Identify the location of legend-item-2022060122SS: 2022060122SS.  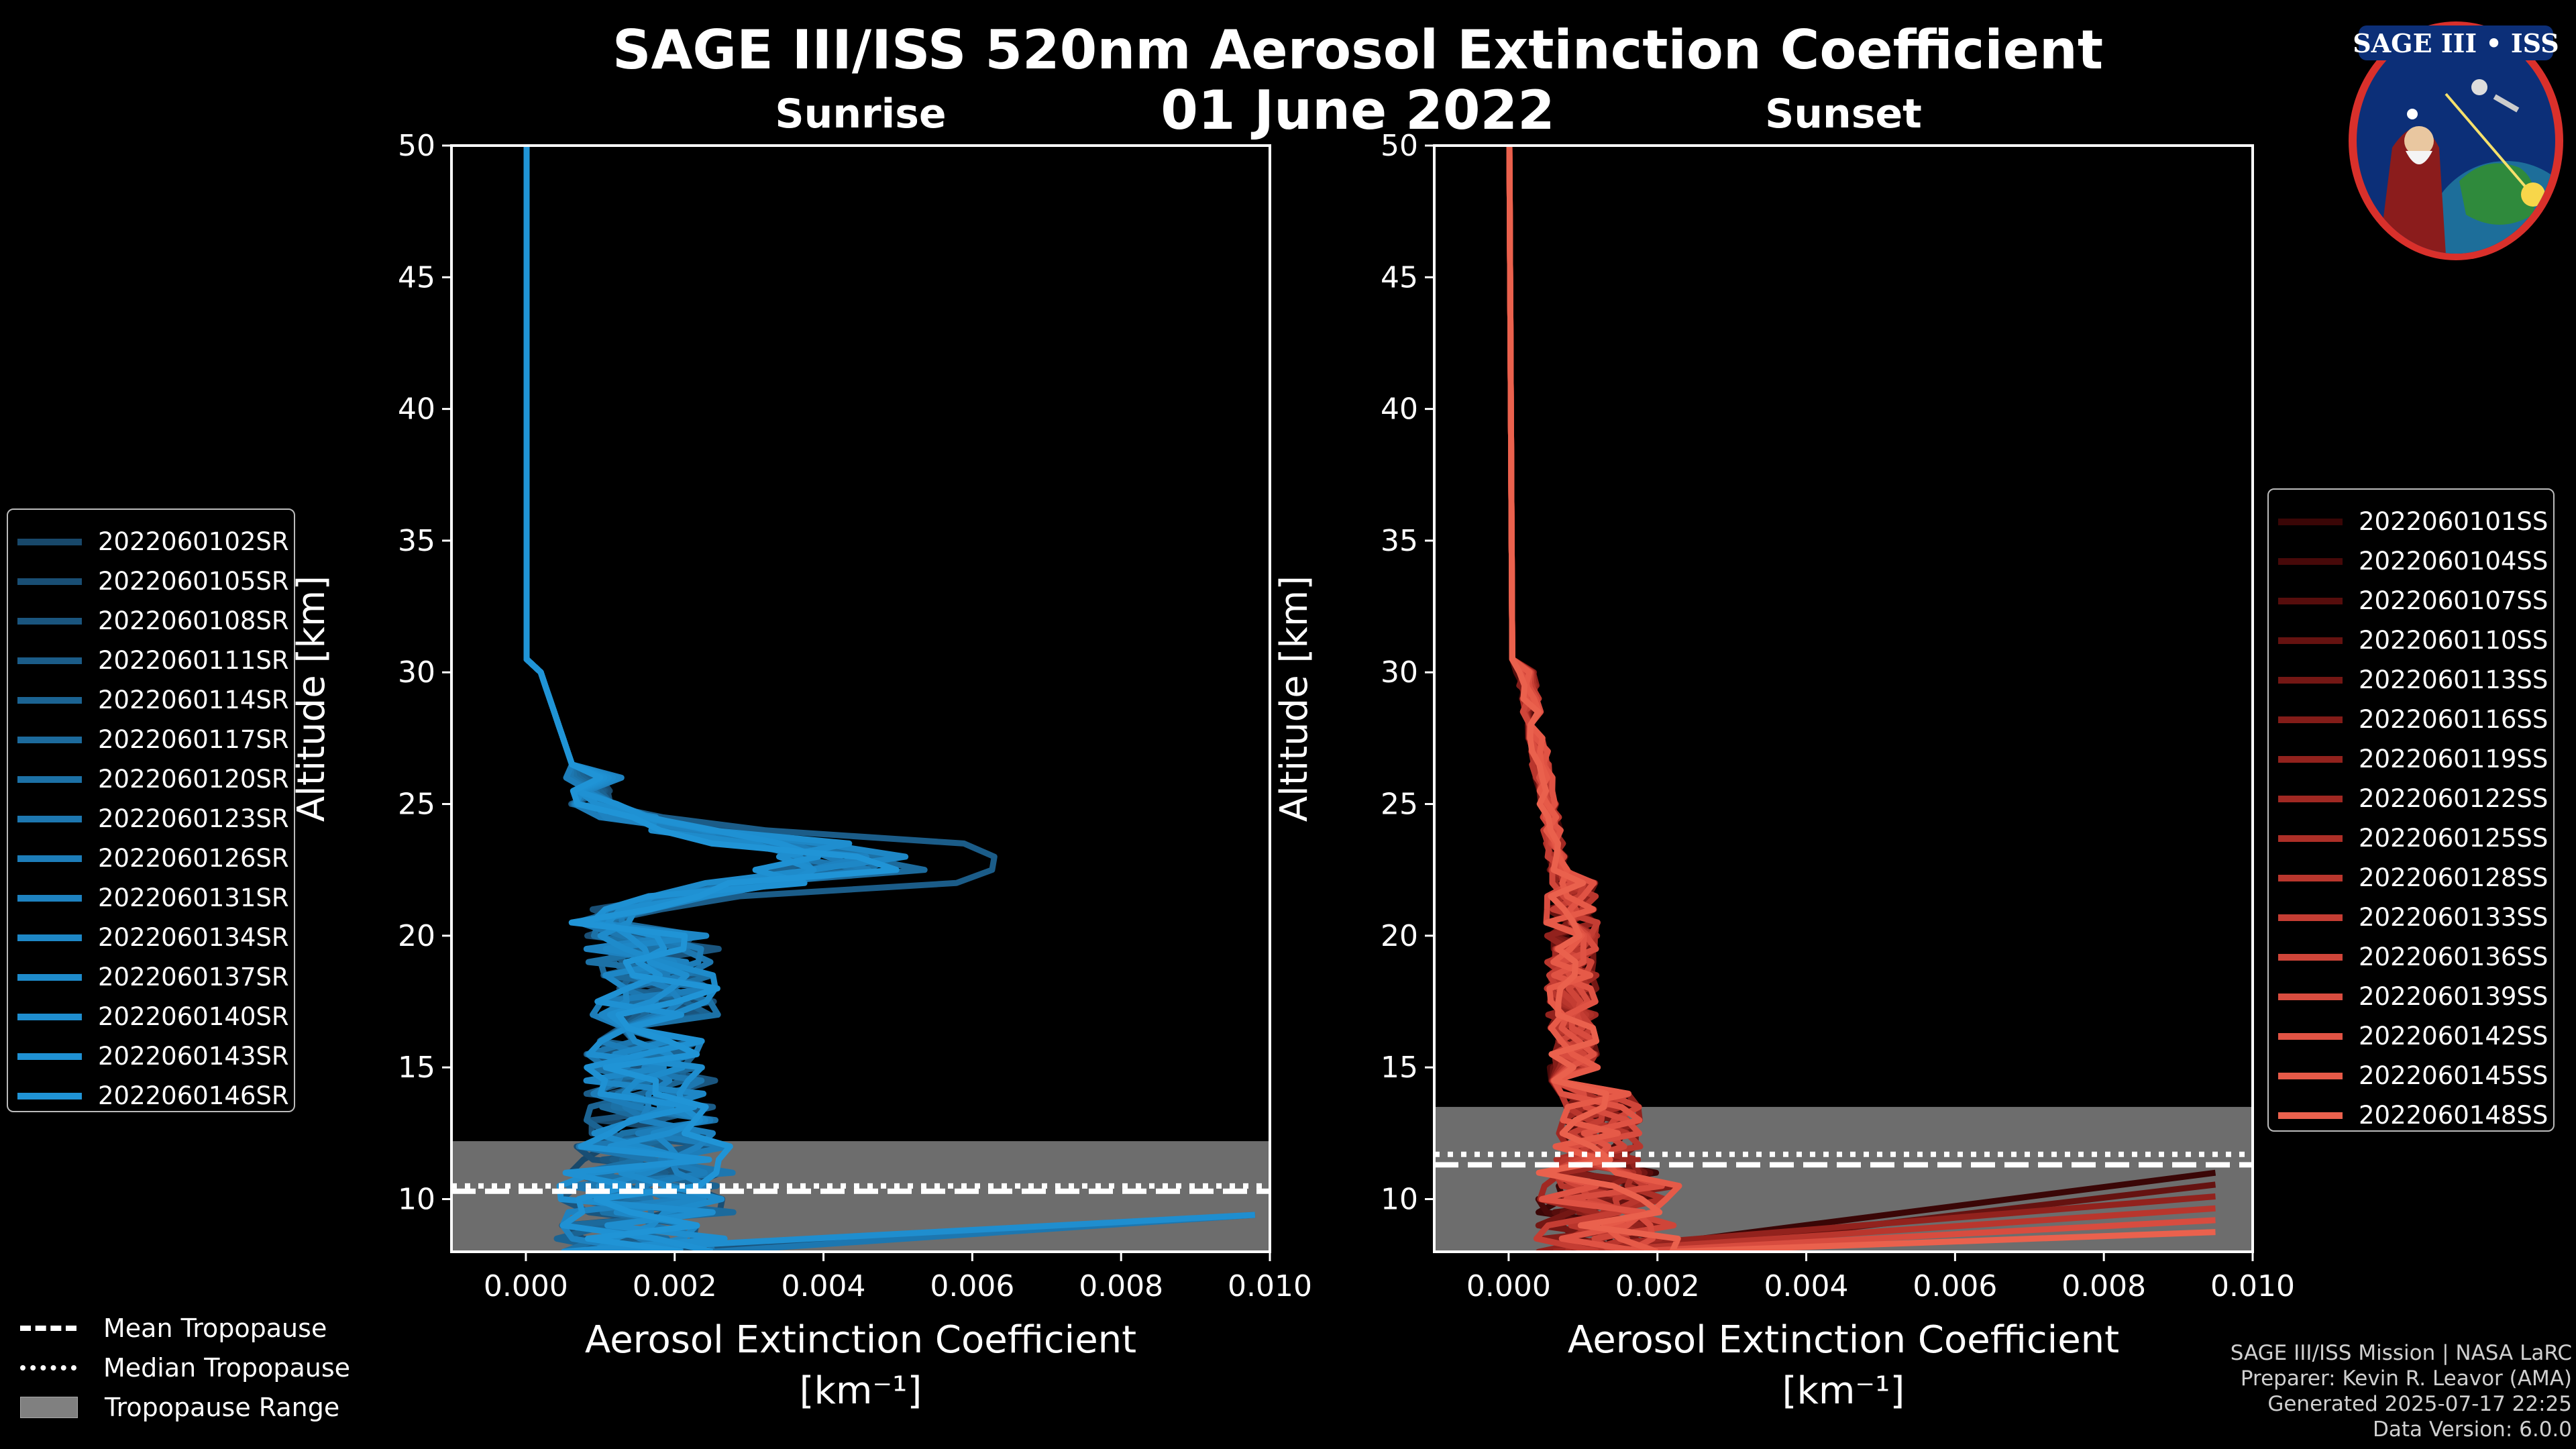
(2408, 798).